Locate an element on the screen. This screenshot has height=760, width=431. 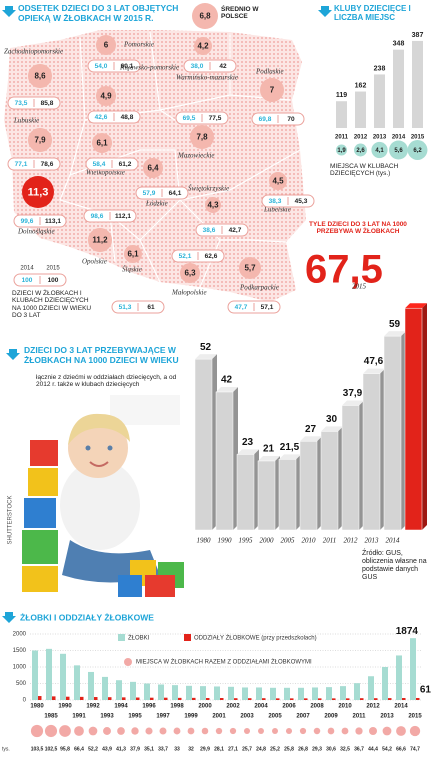
region-share: 4,3 is located at coordinates (213, 205).